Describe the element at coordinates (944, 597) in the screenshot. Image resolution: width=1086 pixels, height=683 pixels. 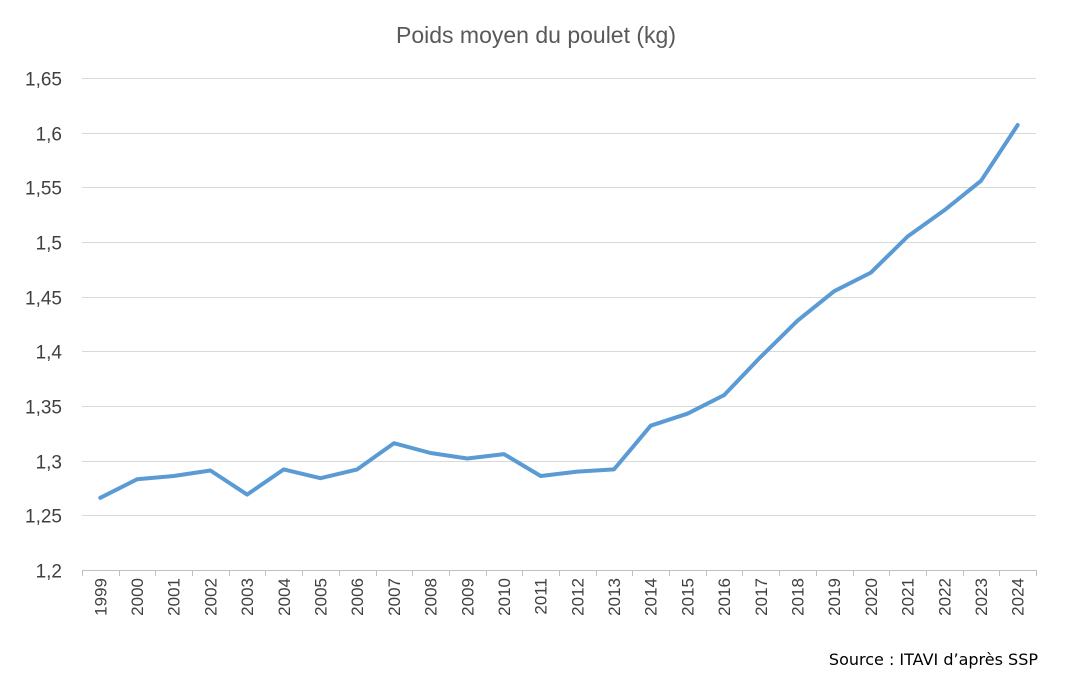
I see `x-tick-label: 2022` at that location.